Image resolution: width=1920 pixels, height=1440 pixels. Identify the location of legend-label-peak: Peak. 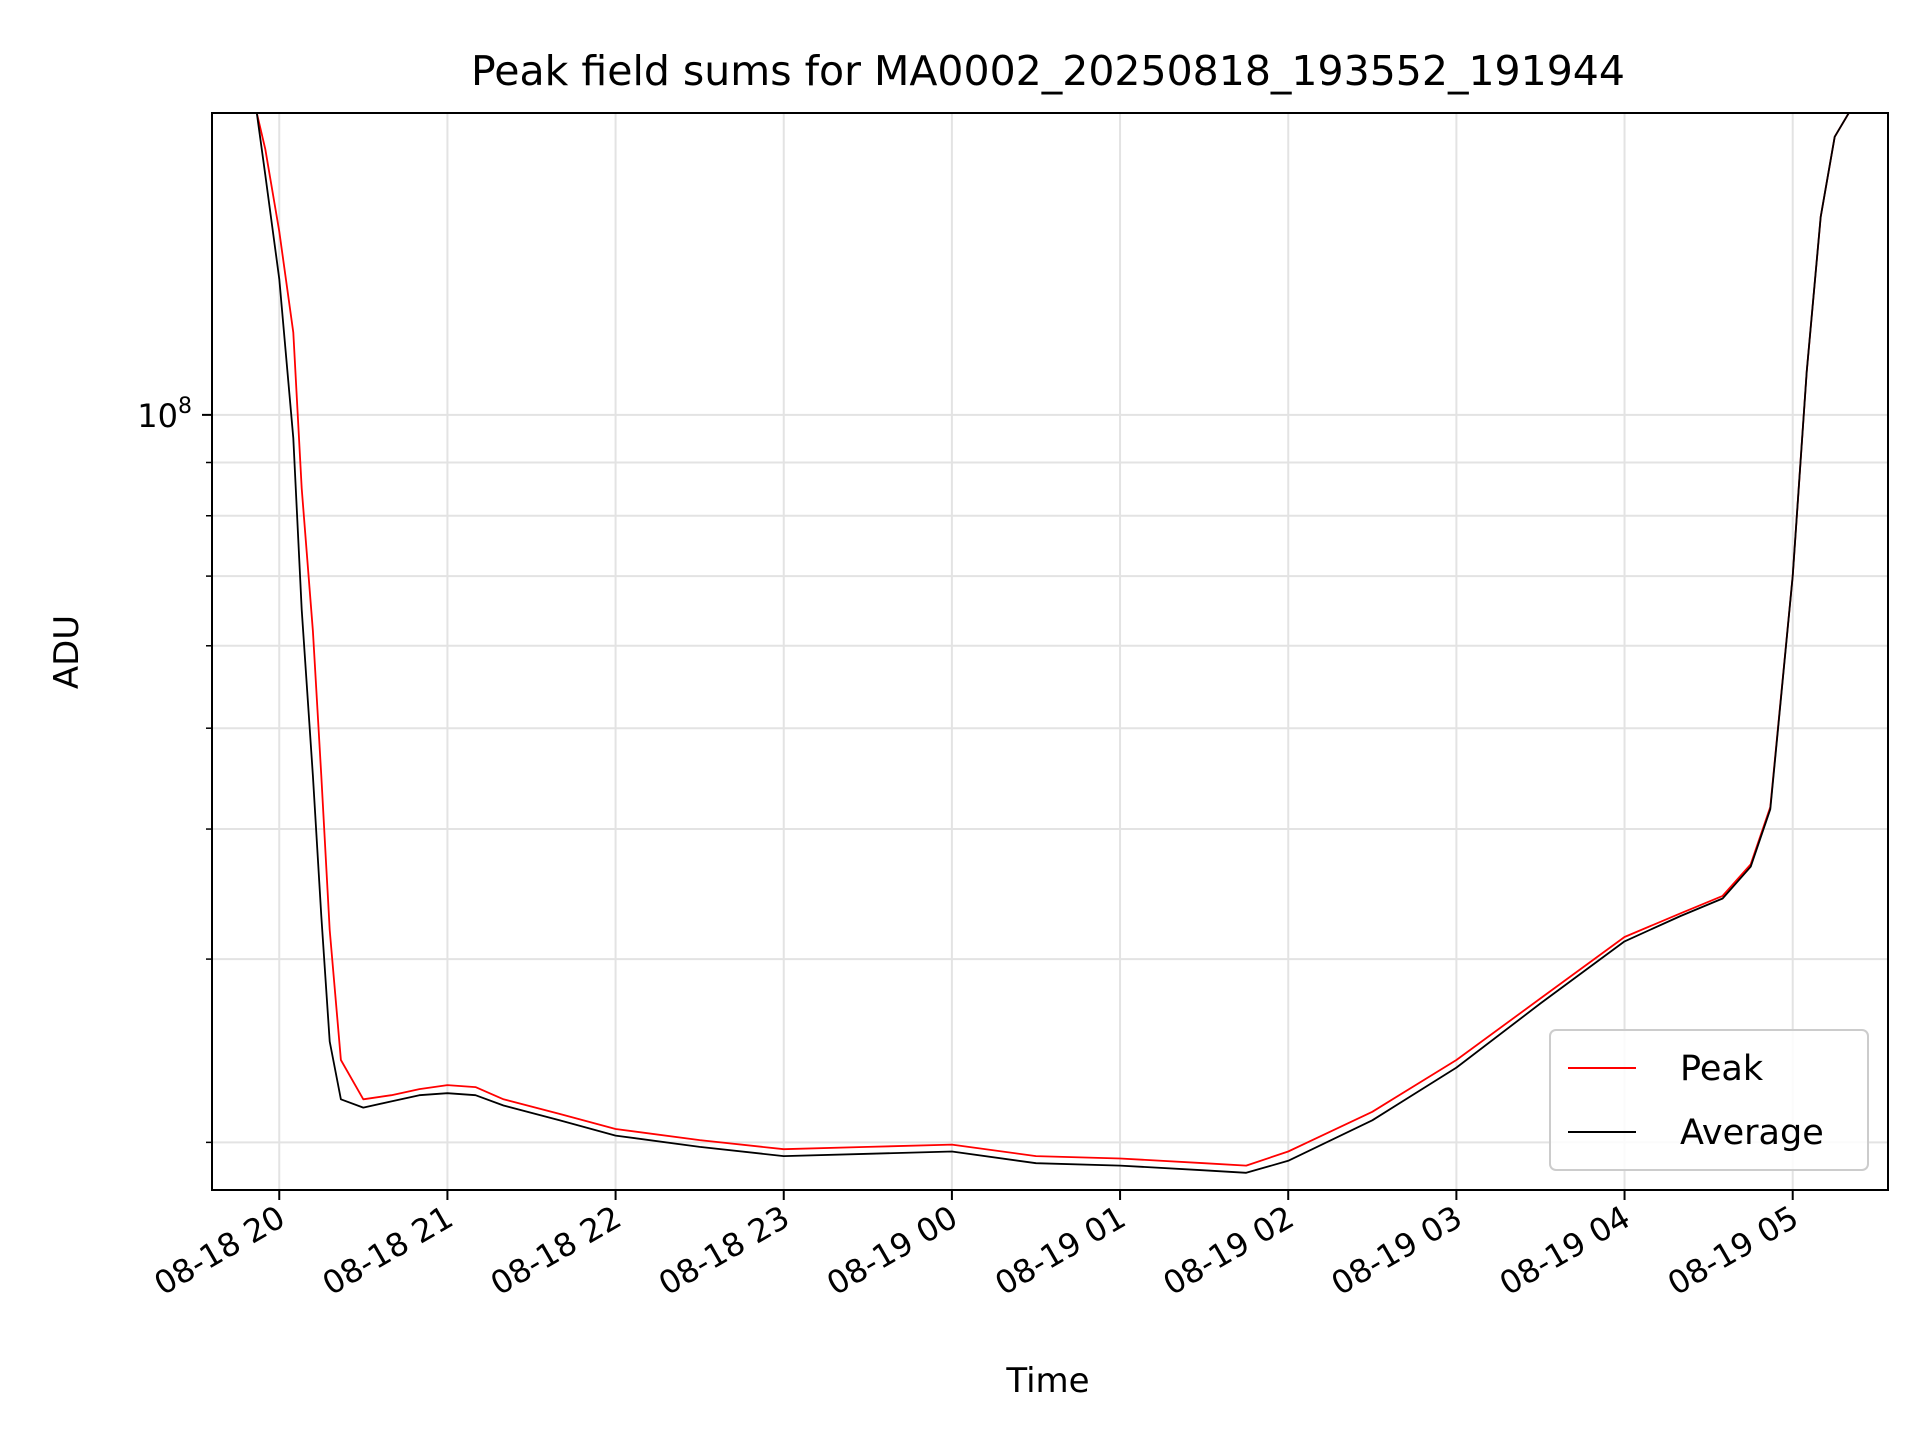
(1722, 1069).